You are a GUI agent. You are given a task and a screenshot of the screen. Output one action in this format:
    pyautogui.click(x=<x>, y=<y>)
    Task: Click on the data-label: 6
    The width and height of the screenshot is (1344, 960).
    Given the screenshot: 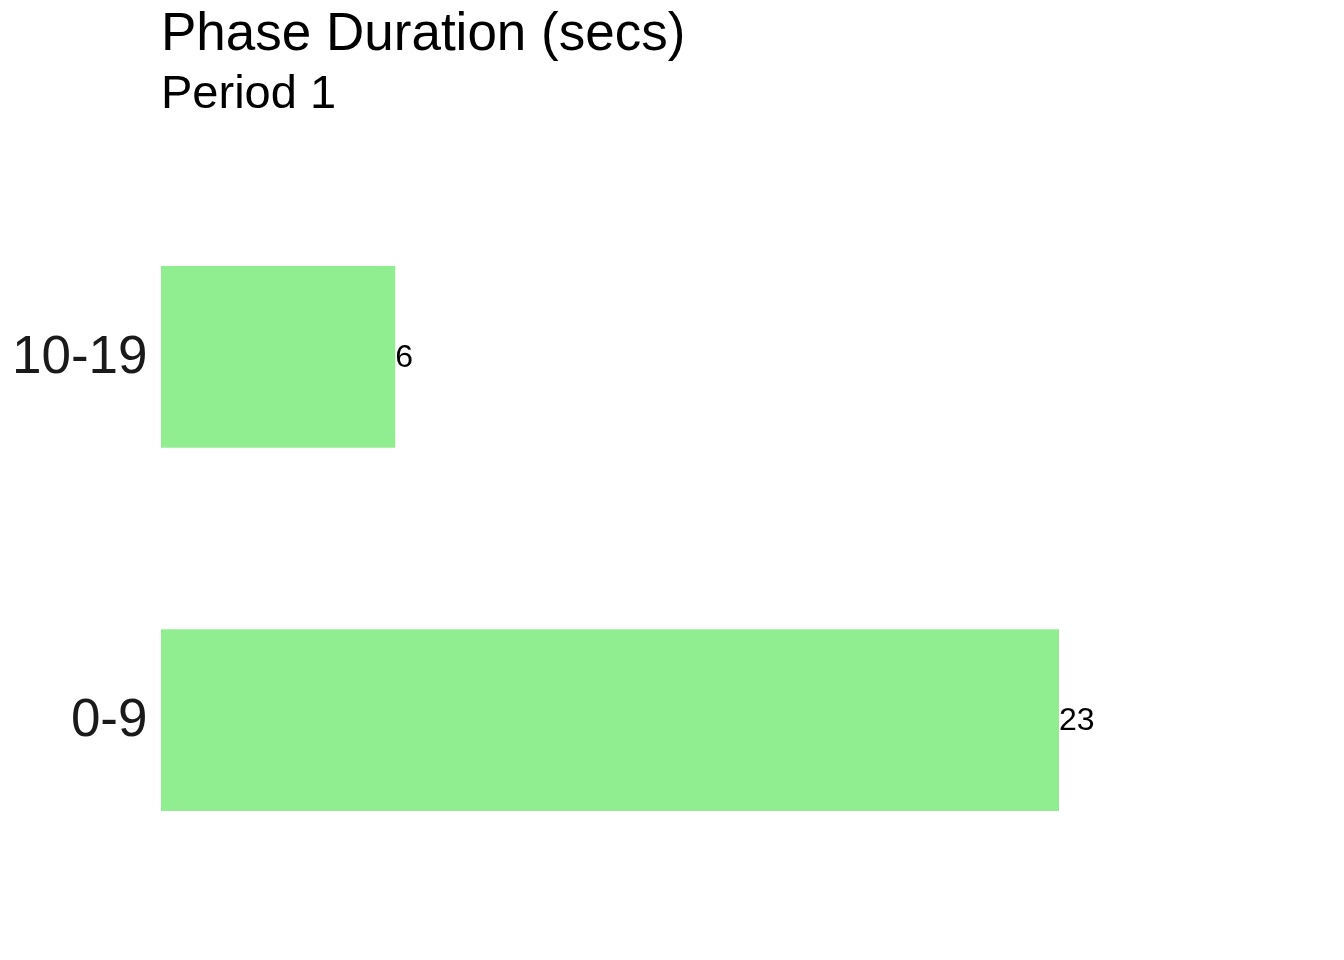 What is the action you would take?
    pyautogui.click(x=404, y=355)
    